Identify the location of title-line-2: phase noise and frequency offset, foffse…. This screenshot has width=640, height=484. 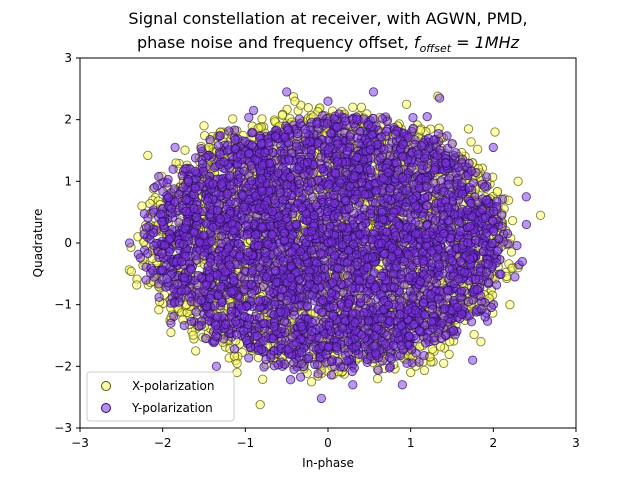
(328, 44).